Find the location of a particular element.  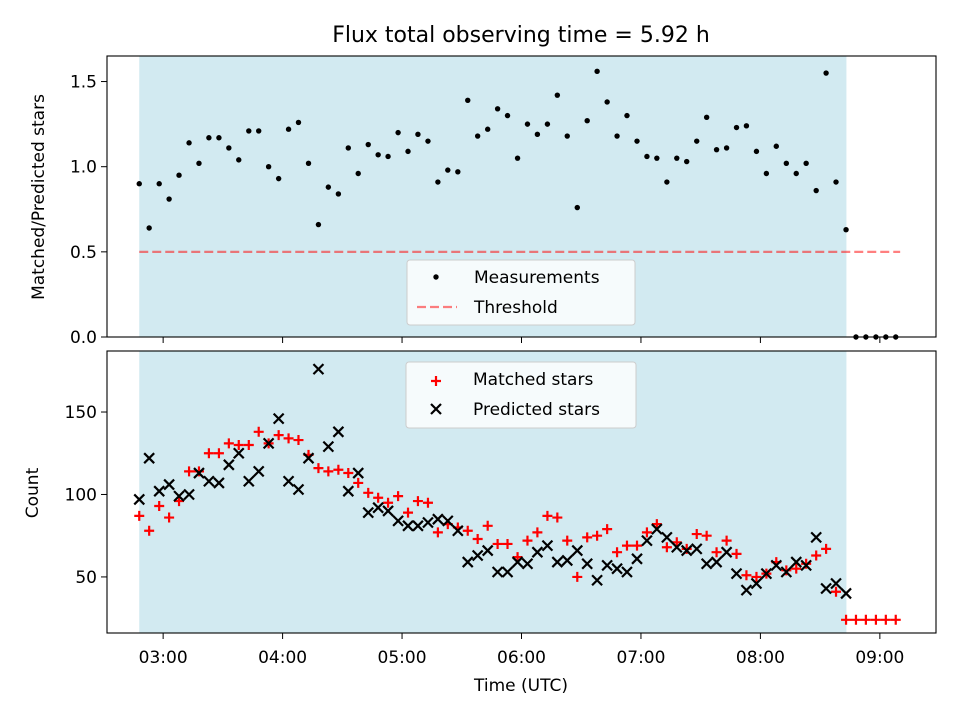

count-y-tick-label: 50 is located at coordinates (86, 578).